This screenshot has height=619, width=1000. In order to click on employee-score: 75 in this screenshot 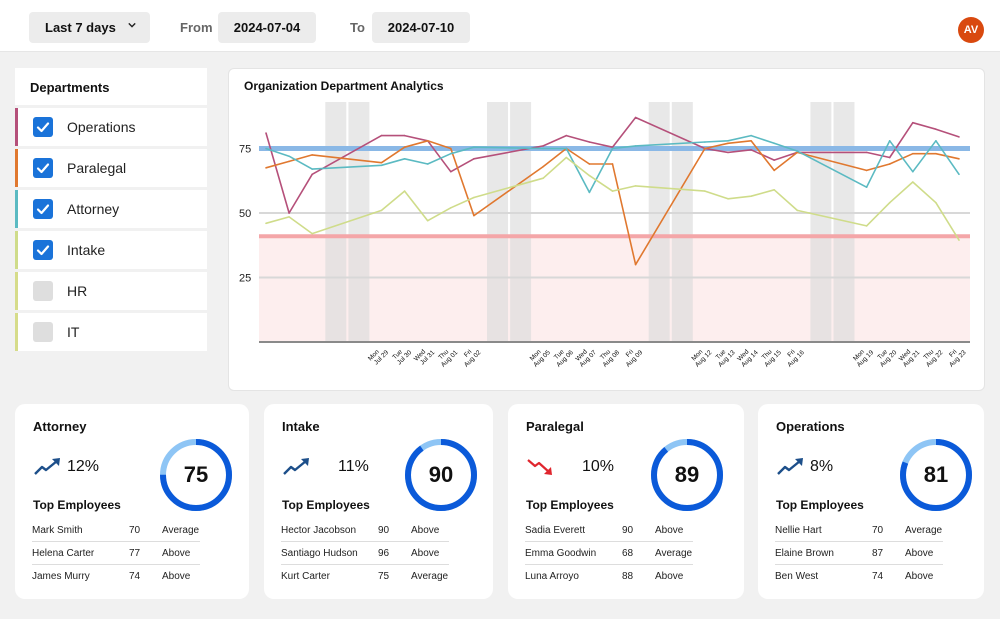, I will do `click(384, 576)`.